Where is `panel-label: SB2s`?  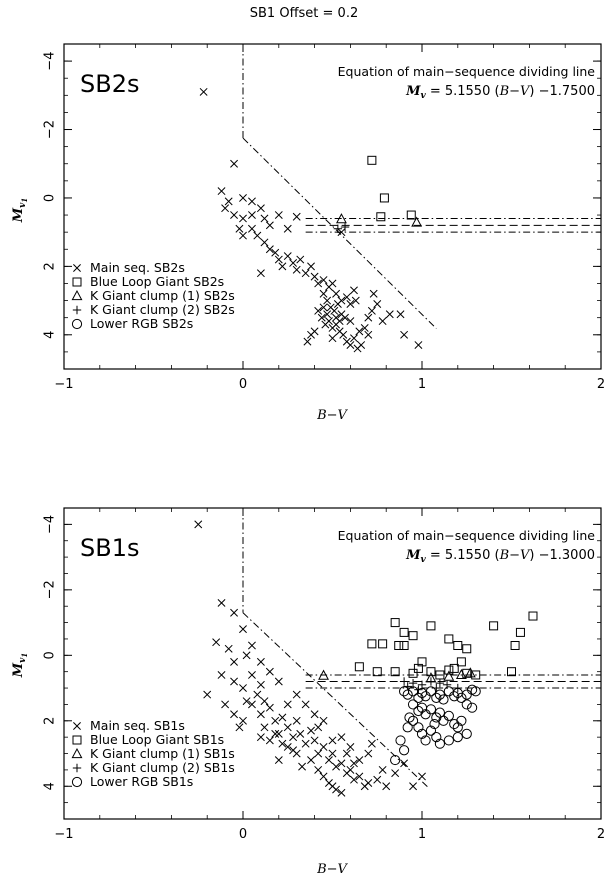
panel-label: SB2s is located at coordinates (109, 84).